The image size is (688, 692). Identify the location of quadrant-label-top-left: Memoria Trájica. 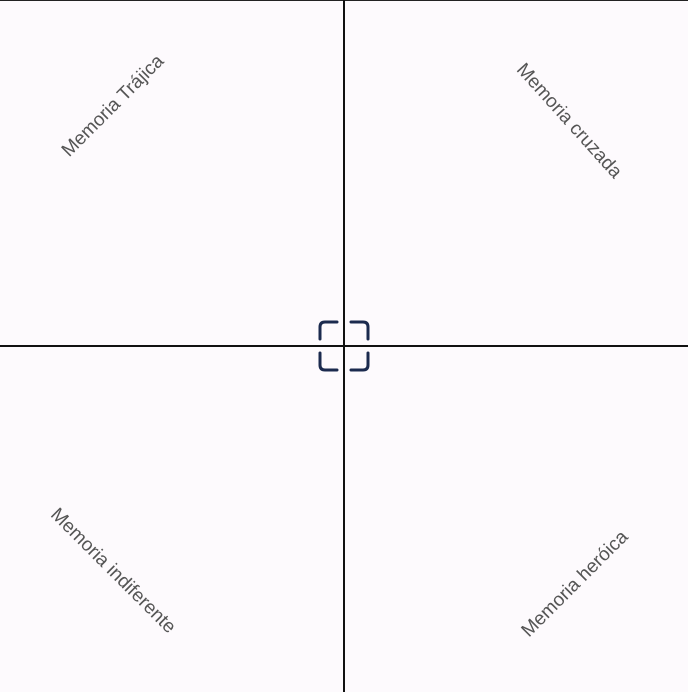
(113, 106).